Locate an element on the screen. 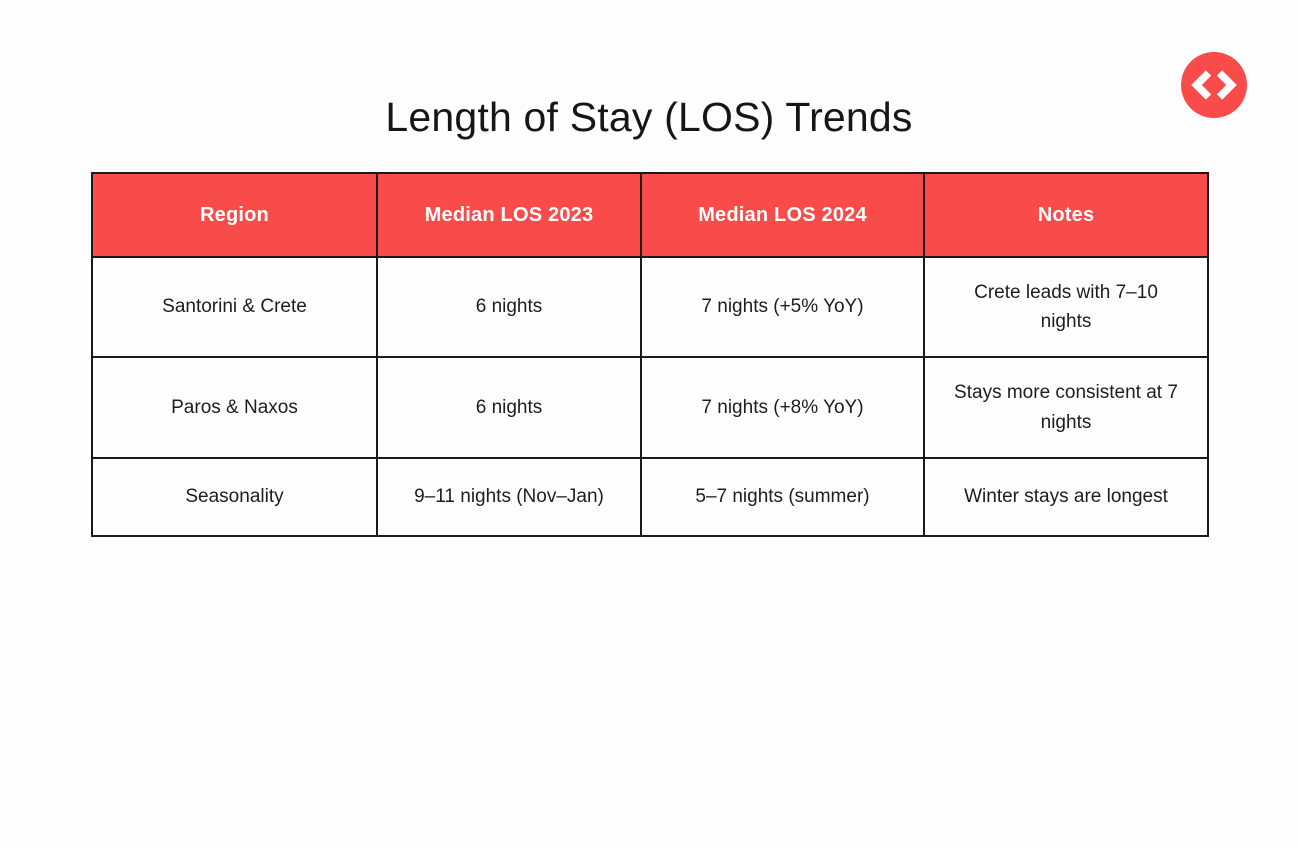  cell-notes: Stays more consistent at 7 nights is located at coordinates (1066, 407).